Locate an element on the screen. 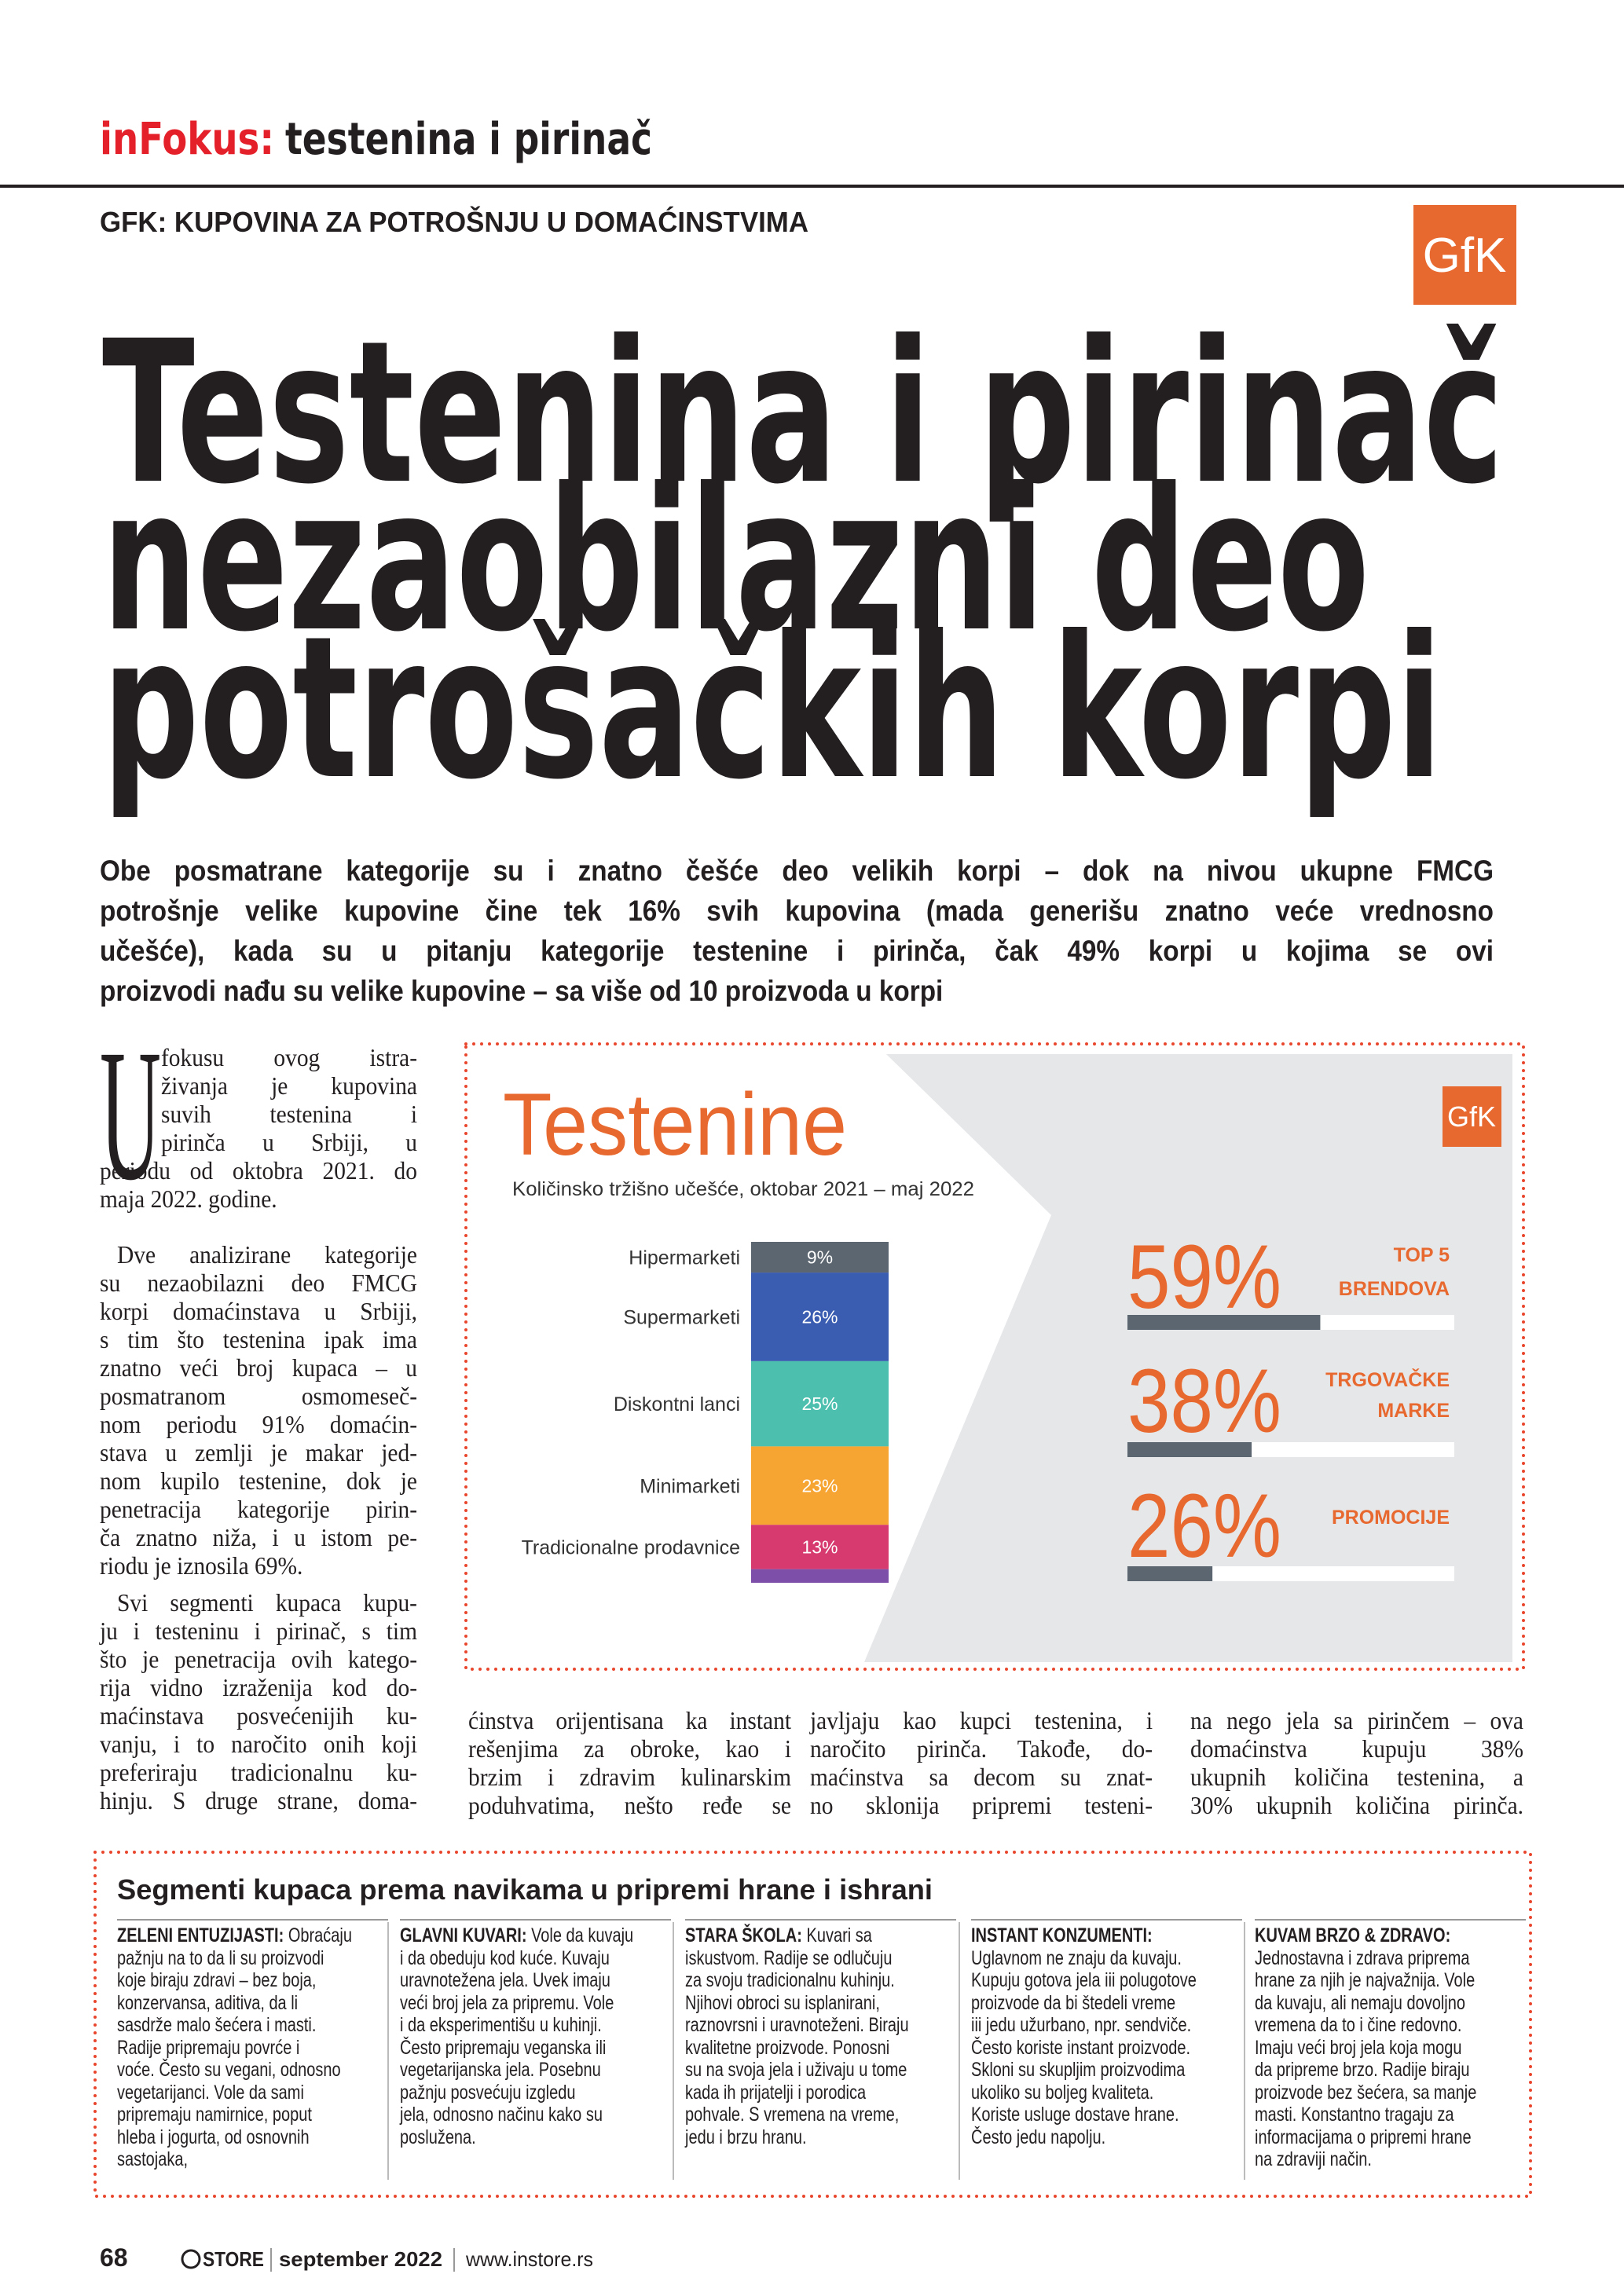 The height and width of the screenshot is (2296, 1624). chart-title: Testenine is located at coordinates (675, 1124).